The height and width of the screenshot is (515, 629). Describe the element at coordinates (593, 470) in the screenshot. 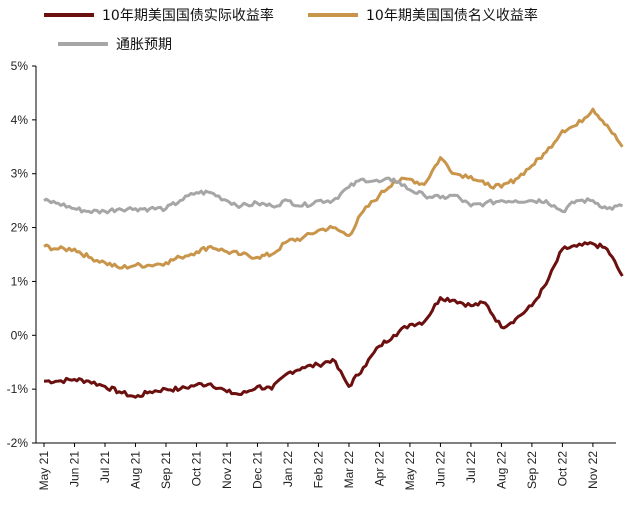

I see `x-tick-label: Nov 22` at that location.